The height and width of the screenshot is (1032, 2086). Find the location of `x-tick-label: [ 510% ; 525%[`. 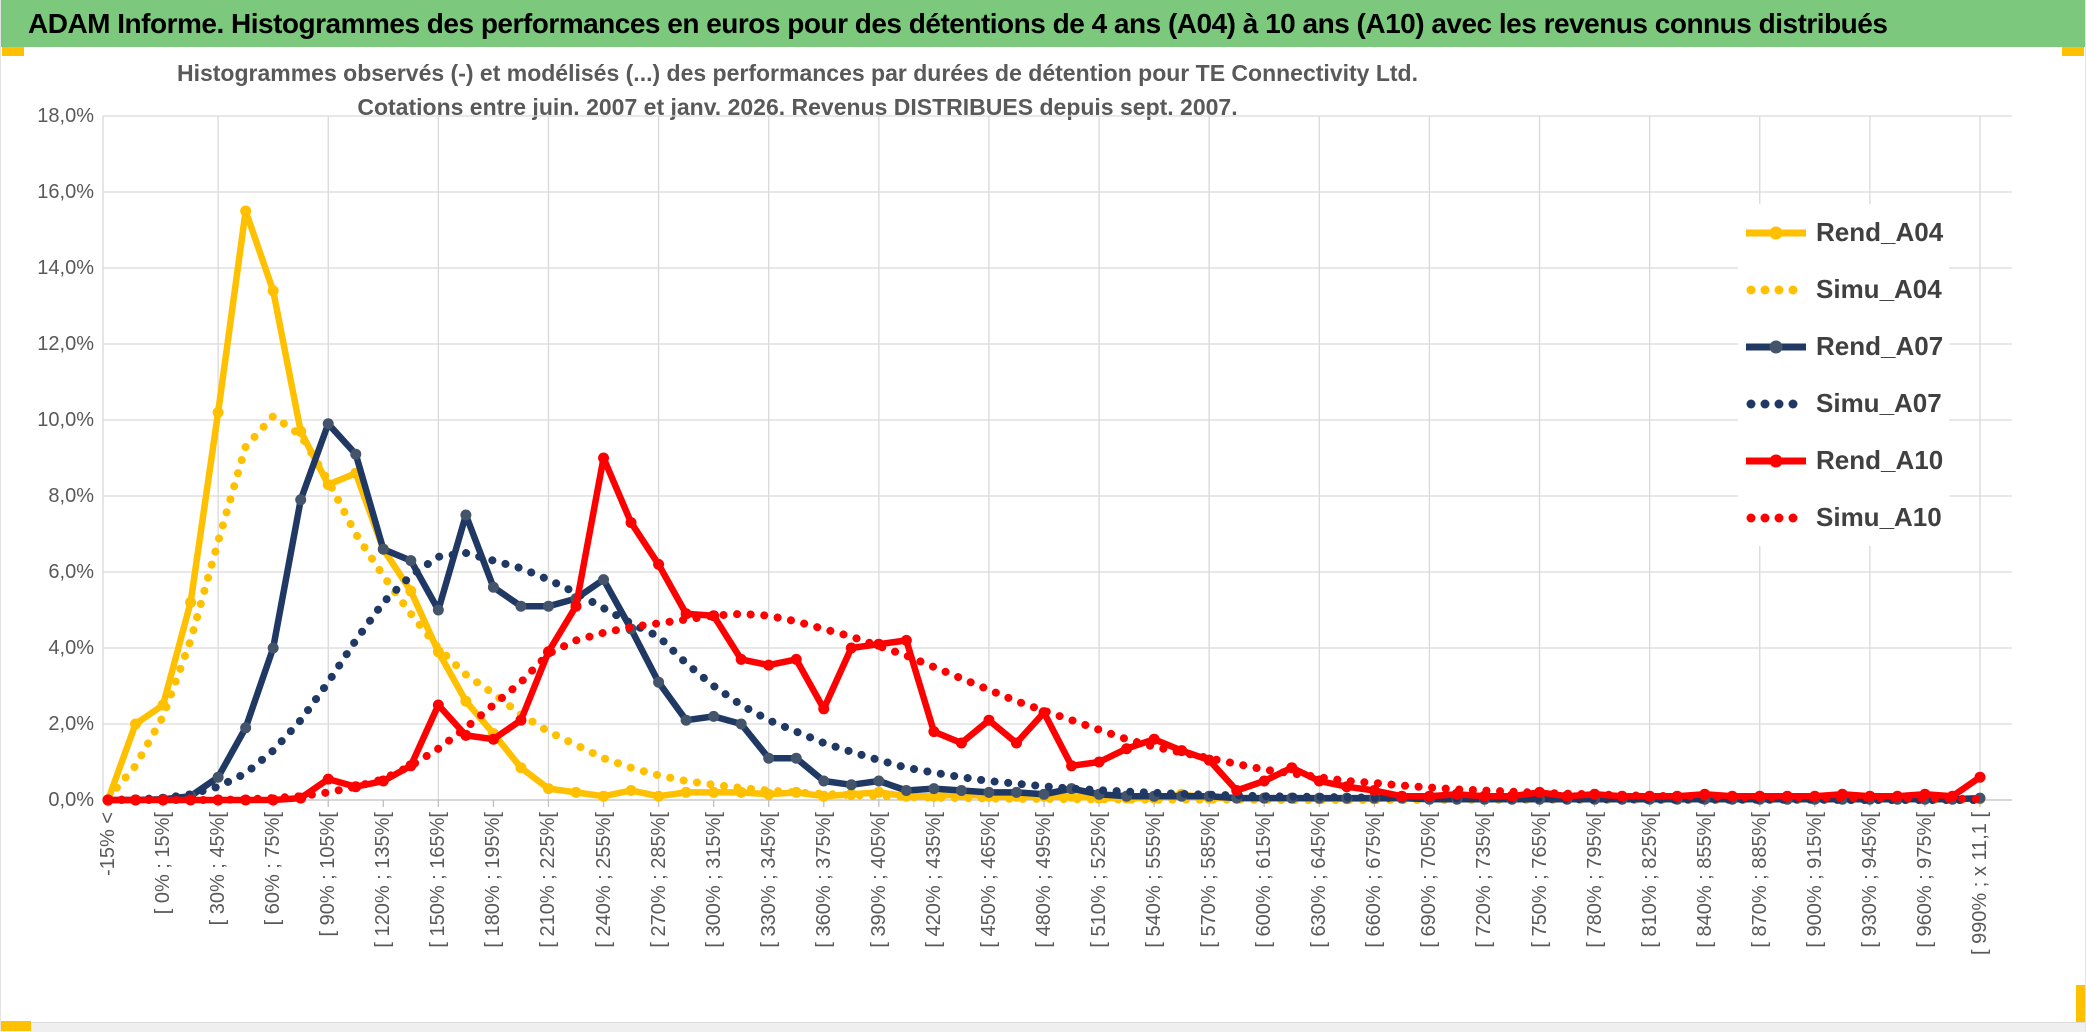

x-tick-label: [ 510% ; 525%[ is located at coordinates (1099, 880).